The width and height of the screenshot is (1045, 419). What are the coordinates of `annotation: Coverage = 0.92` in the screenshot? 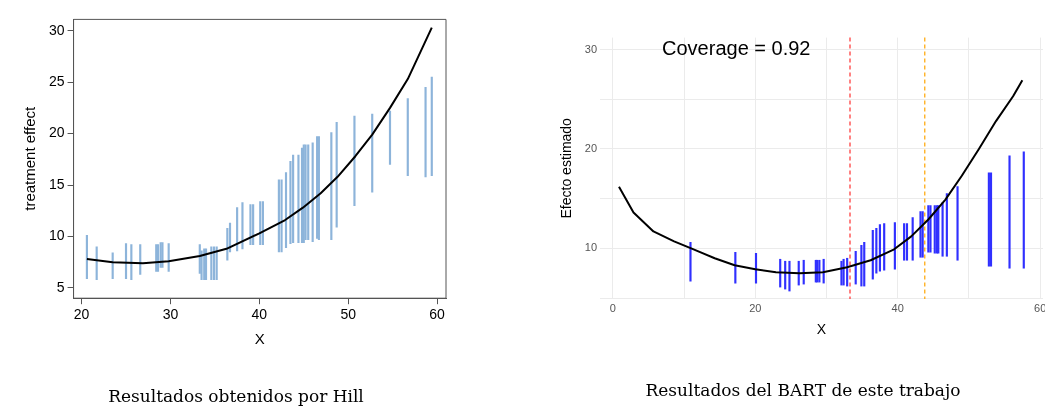 It's located at (736, 48).